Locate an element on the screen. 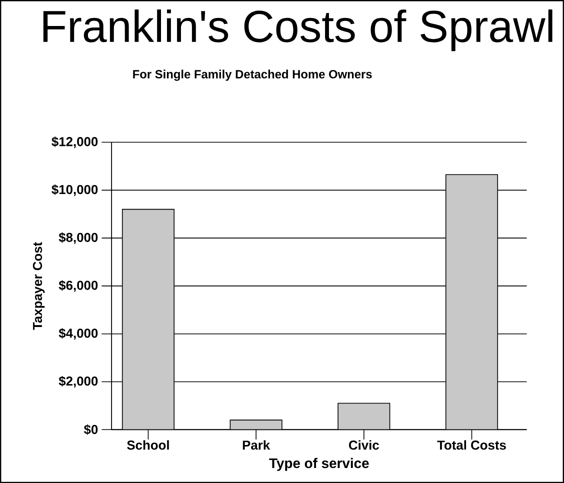 This screenshot has width=564, height=483. y-tick-label: $6,000 is located at coordinates (78, 286).